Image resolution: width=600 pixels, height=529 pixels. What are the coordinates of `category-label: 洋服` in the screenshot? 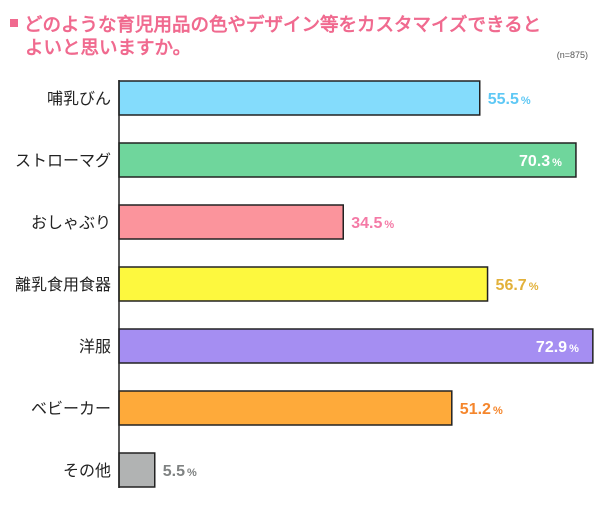 It's located at (95, 346).